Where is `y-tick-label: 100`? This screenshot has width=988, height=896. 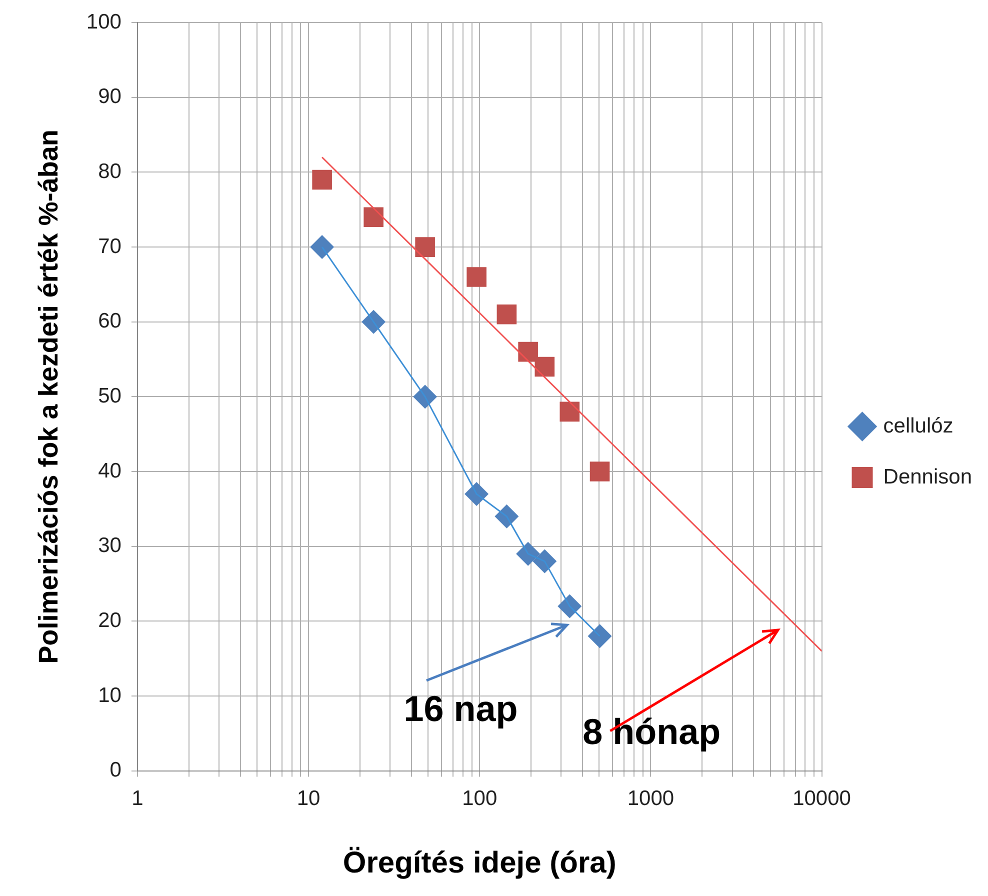
y-tick-label: 100 is located at coordinates (104, 22).